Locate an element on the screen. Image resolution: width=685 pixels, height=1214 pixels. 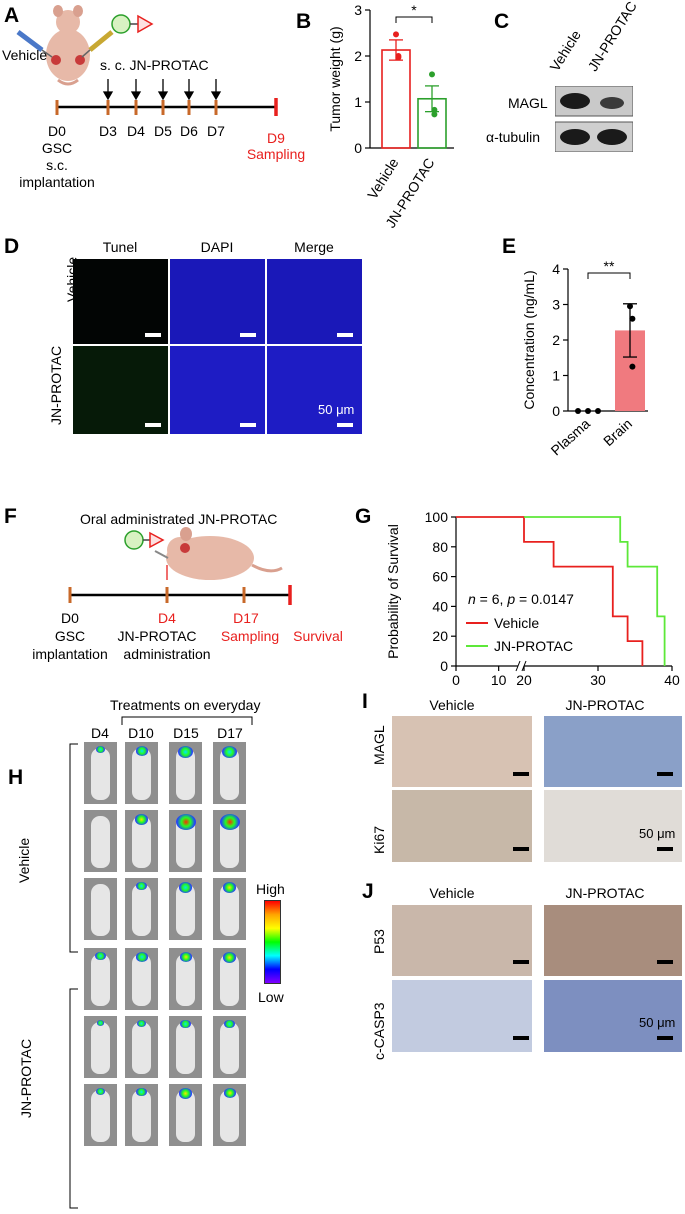
h-day: D15 is located at coordinates (186, 733).